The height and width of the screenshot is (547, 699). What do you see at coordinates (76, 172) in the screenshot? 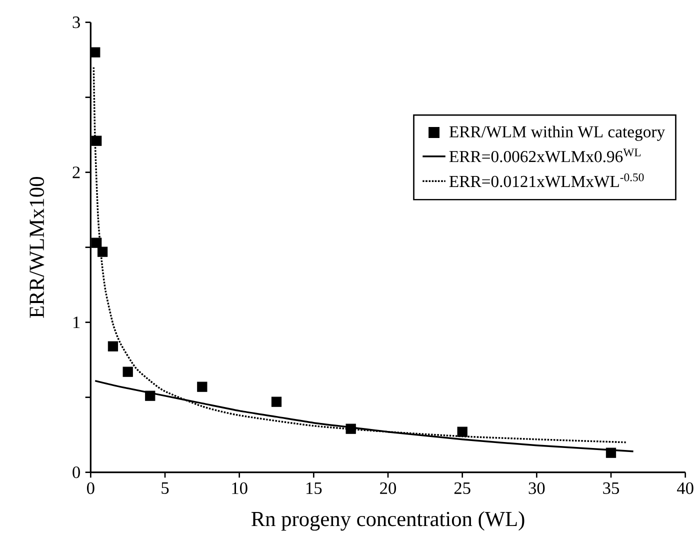
I see `y-tick-label: 2` at bounding box center [76, 172].